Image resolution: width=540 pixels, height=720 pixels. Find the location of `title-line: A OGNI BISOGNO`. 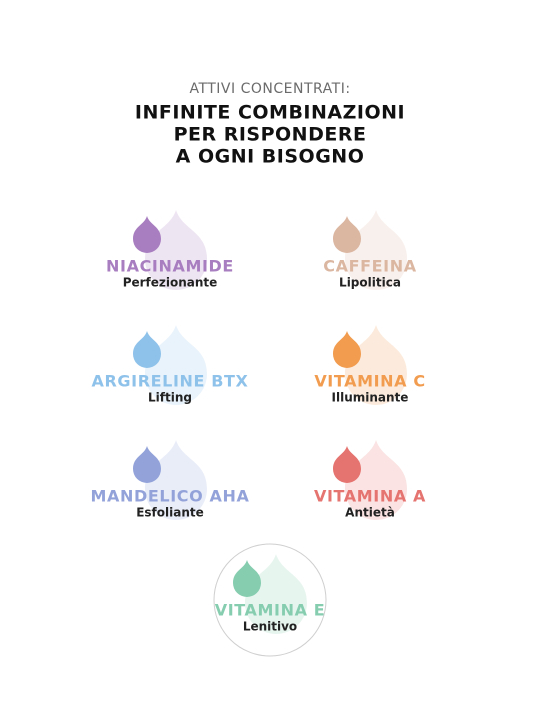

title-line: A OGNI BISOGNO is located at coordinates (270, 157).